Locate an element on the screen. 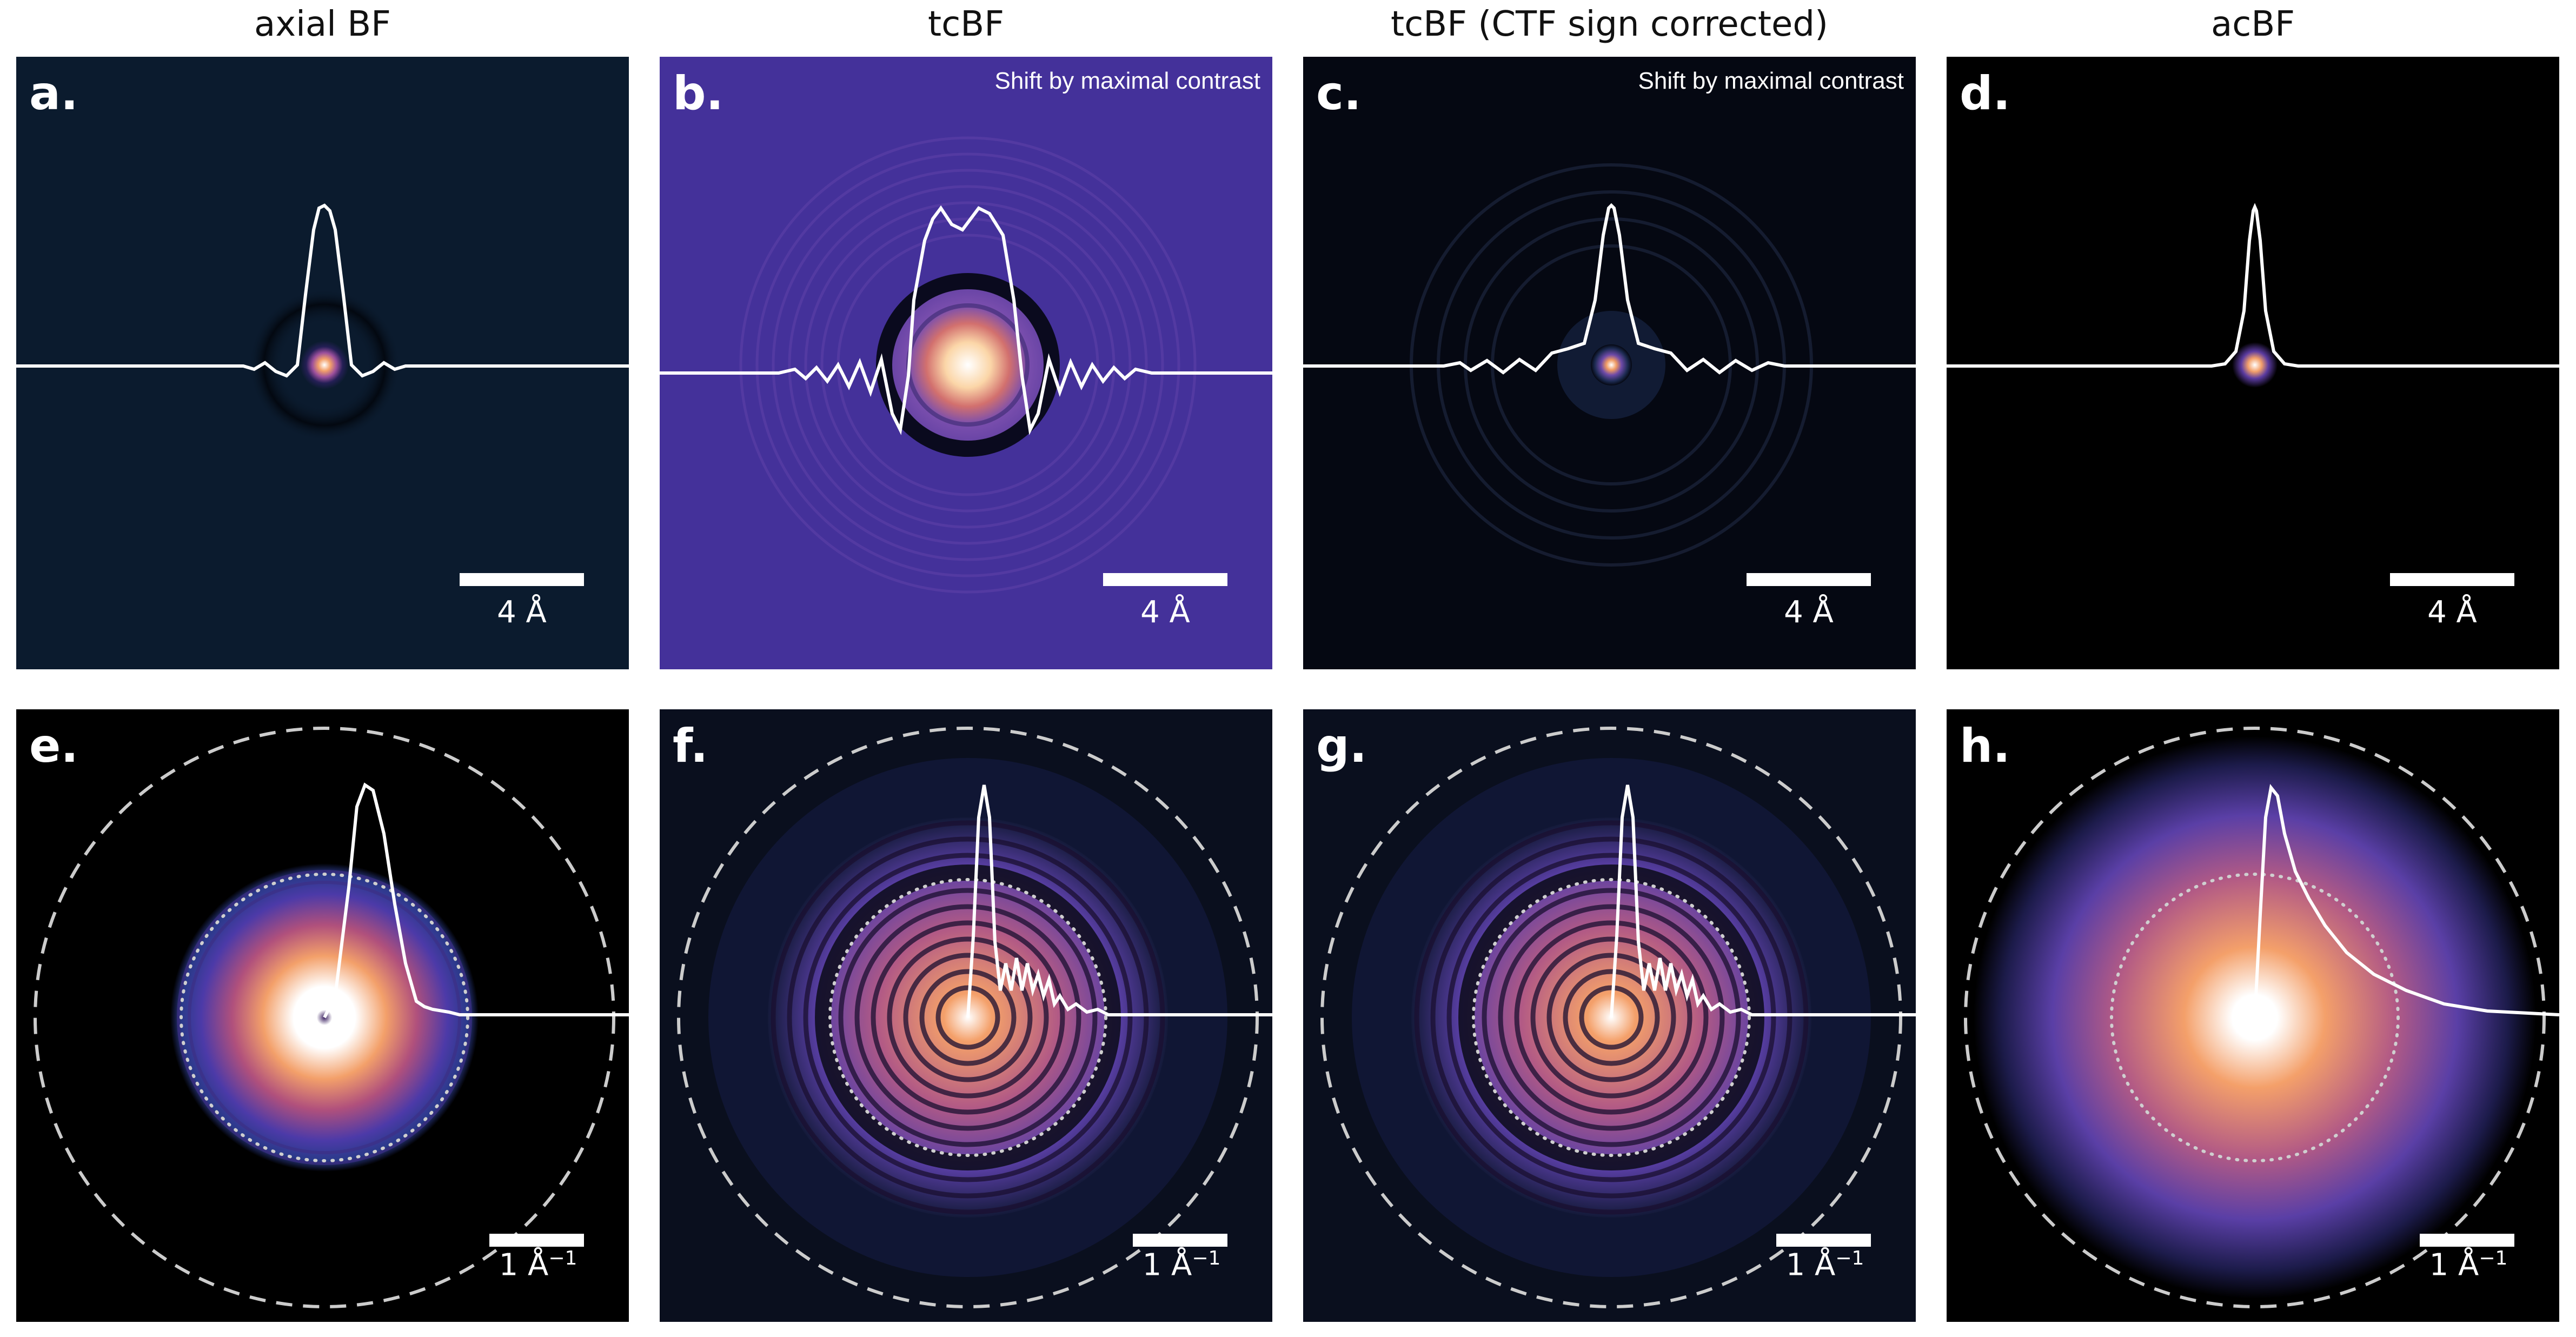 This screenshot has height=1337, width=2576. panel-c-figure is located at coordinates (1609, 365).